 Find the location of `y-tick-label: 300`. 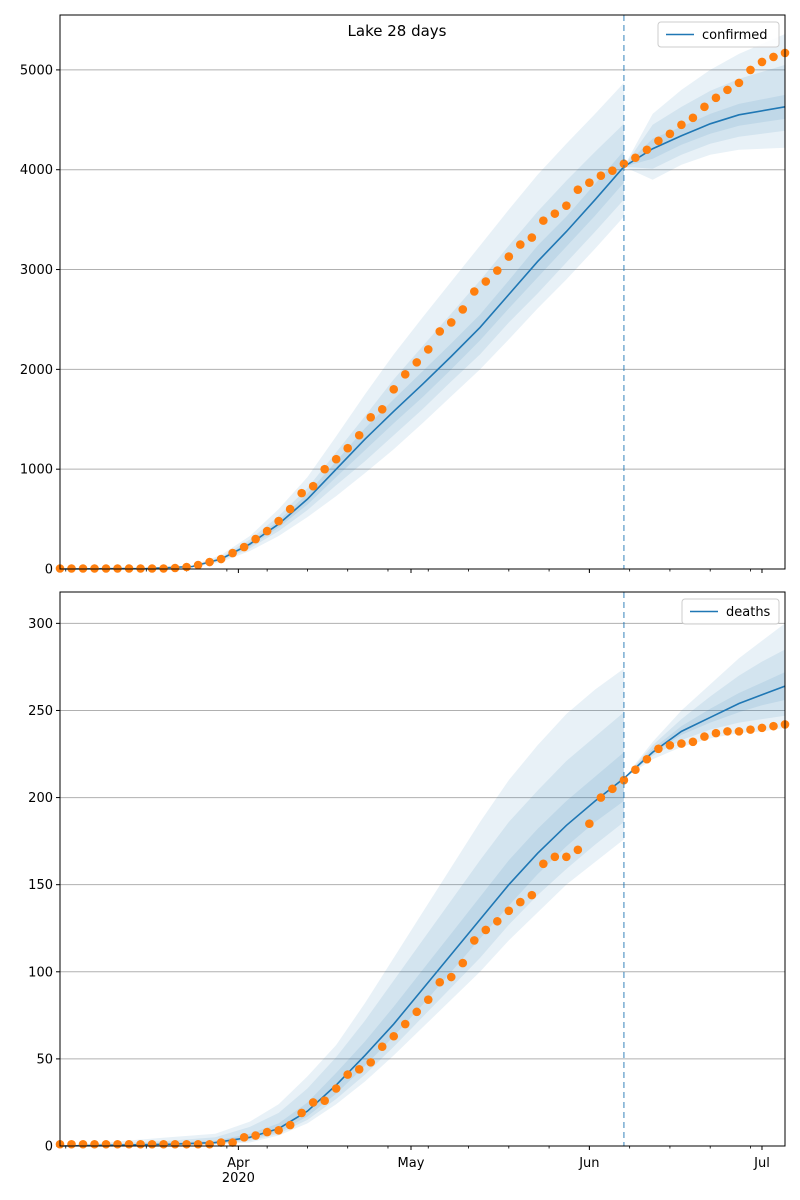

y-tick-label: 300 is located at coordinates (40, 624).